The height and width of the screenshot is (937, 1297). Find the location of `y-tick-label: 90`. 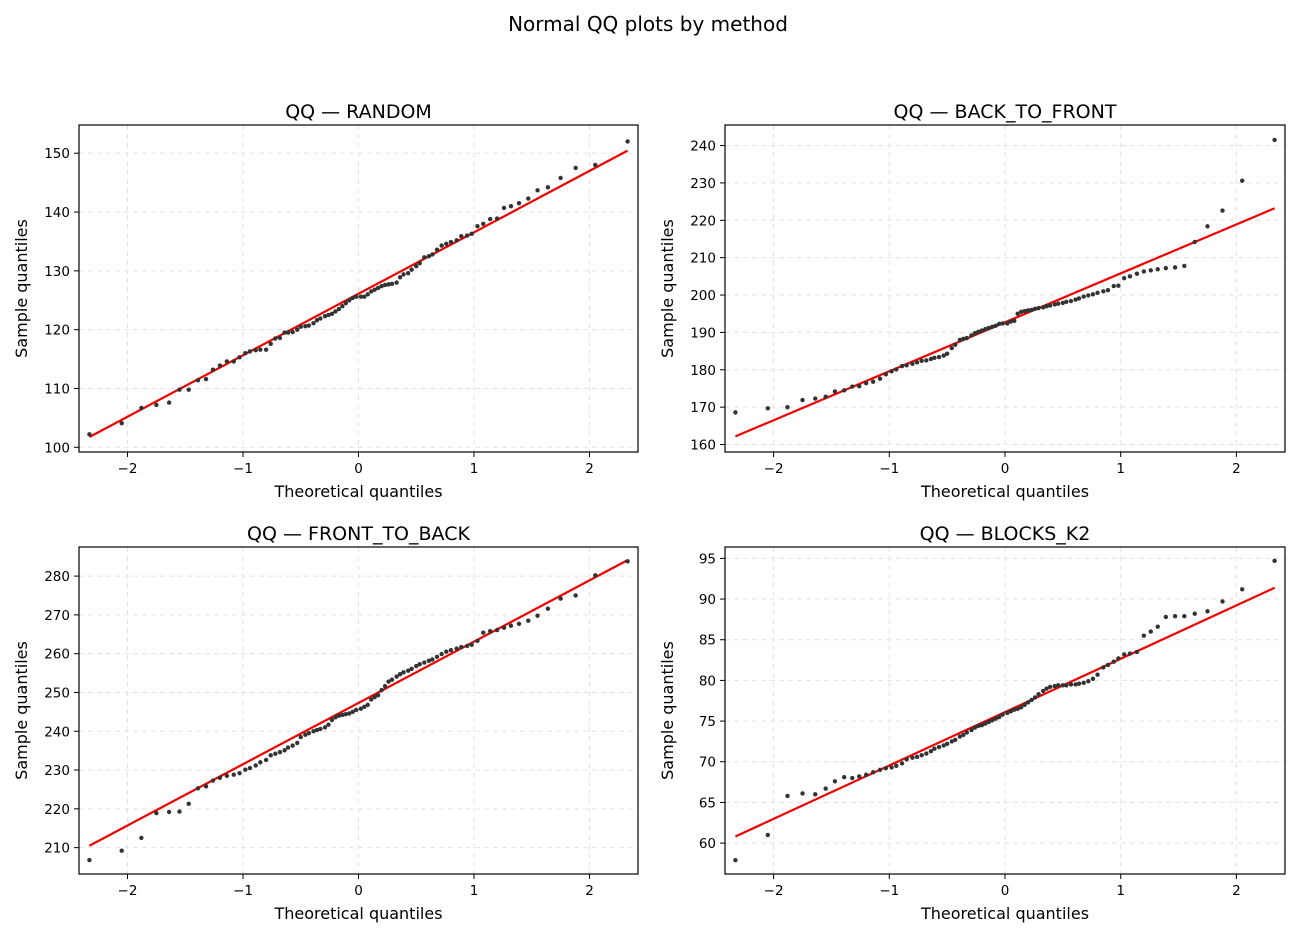

y-tick-label: 90 is located at coordinates (707, 600).